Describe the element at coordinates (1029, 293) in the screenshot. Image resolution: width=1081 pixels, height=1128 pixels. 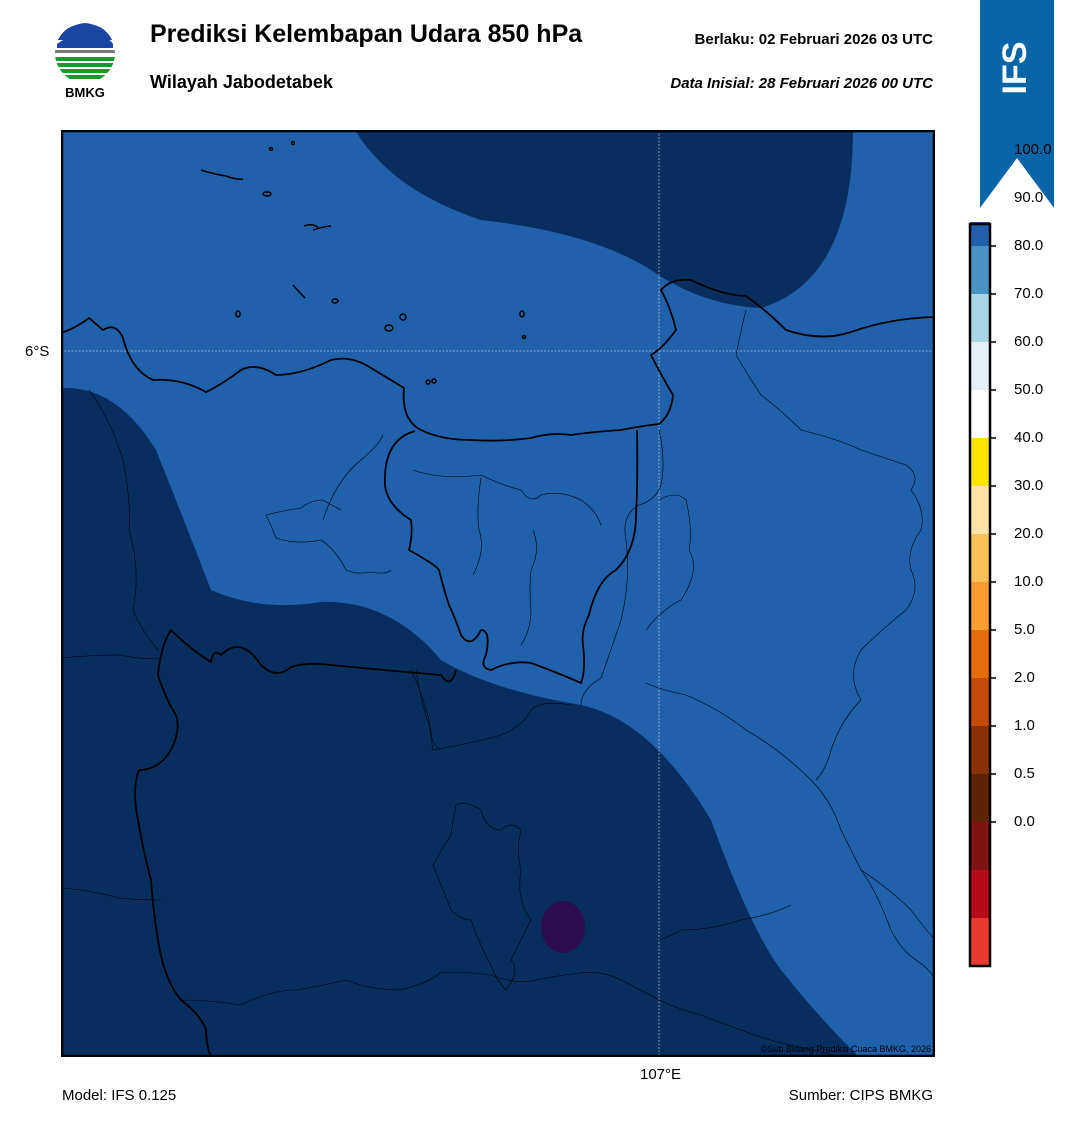
I see `colorbar-tick-label: 70.0` at that location.